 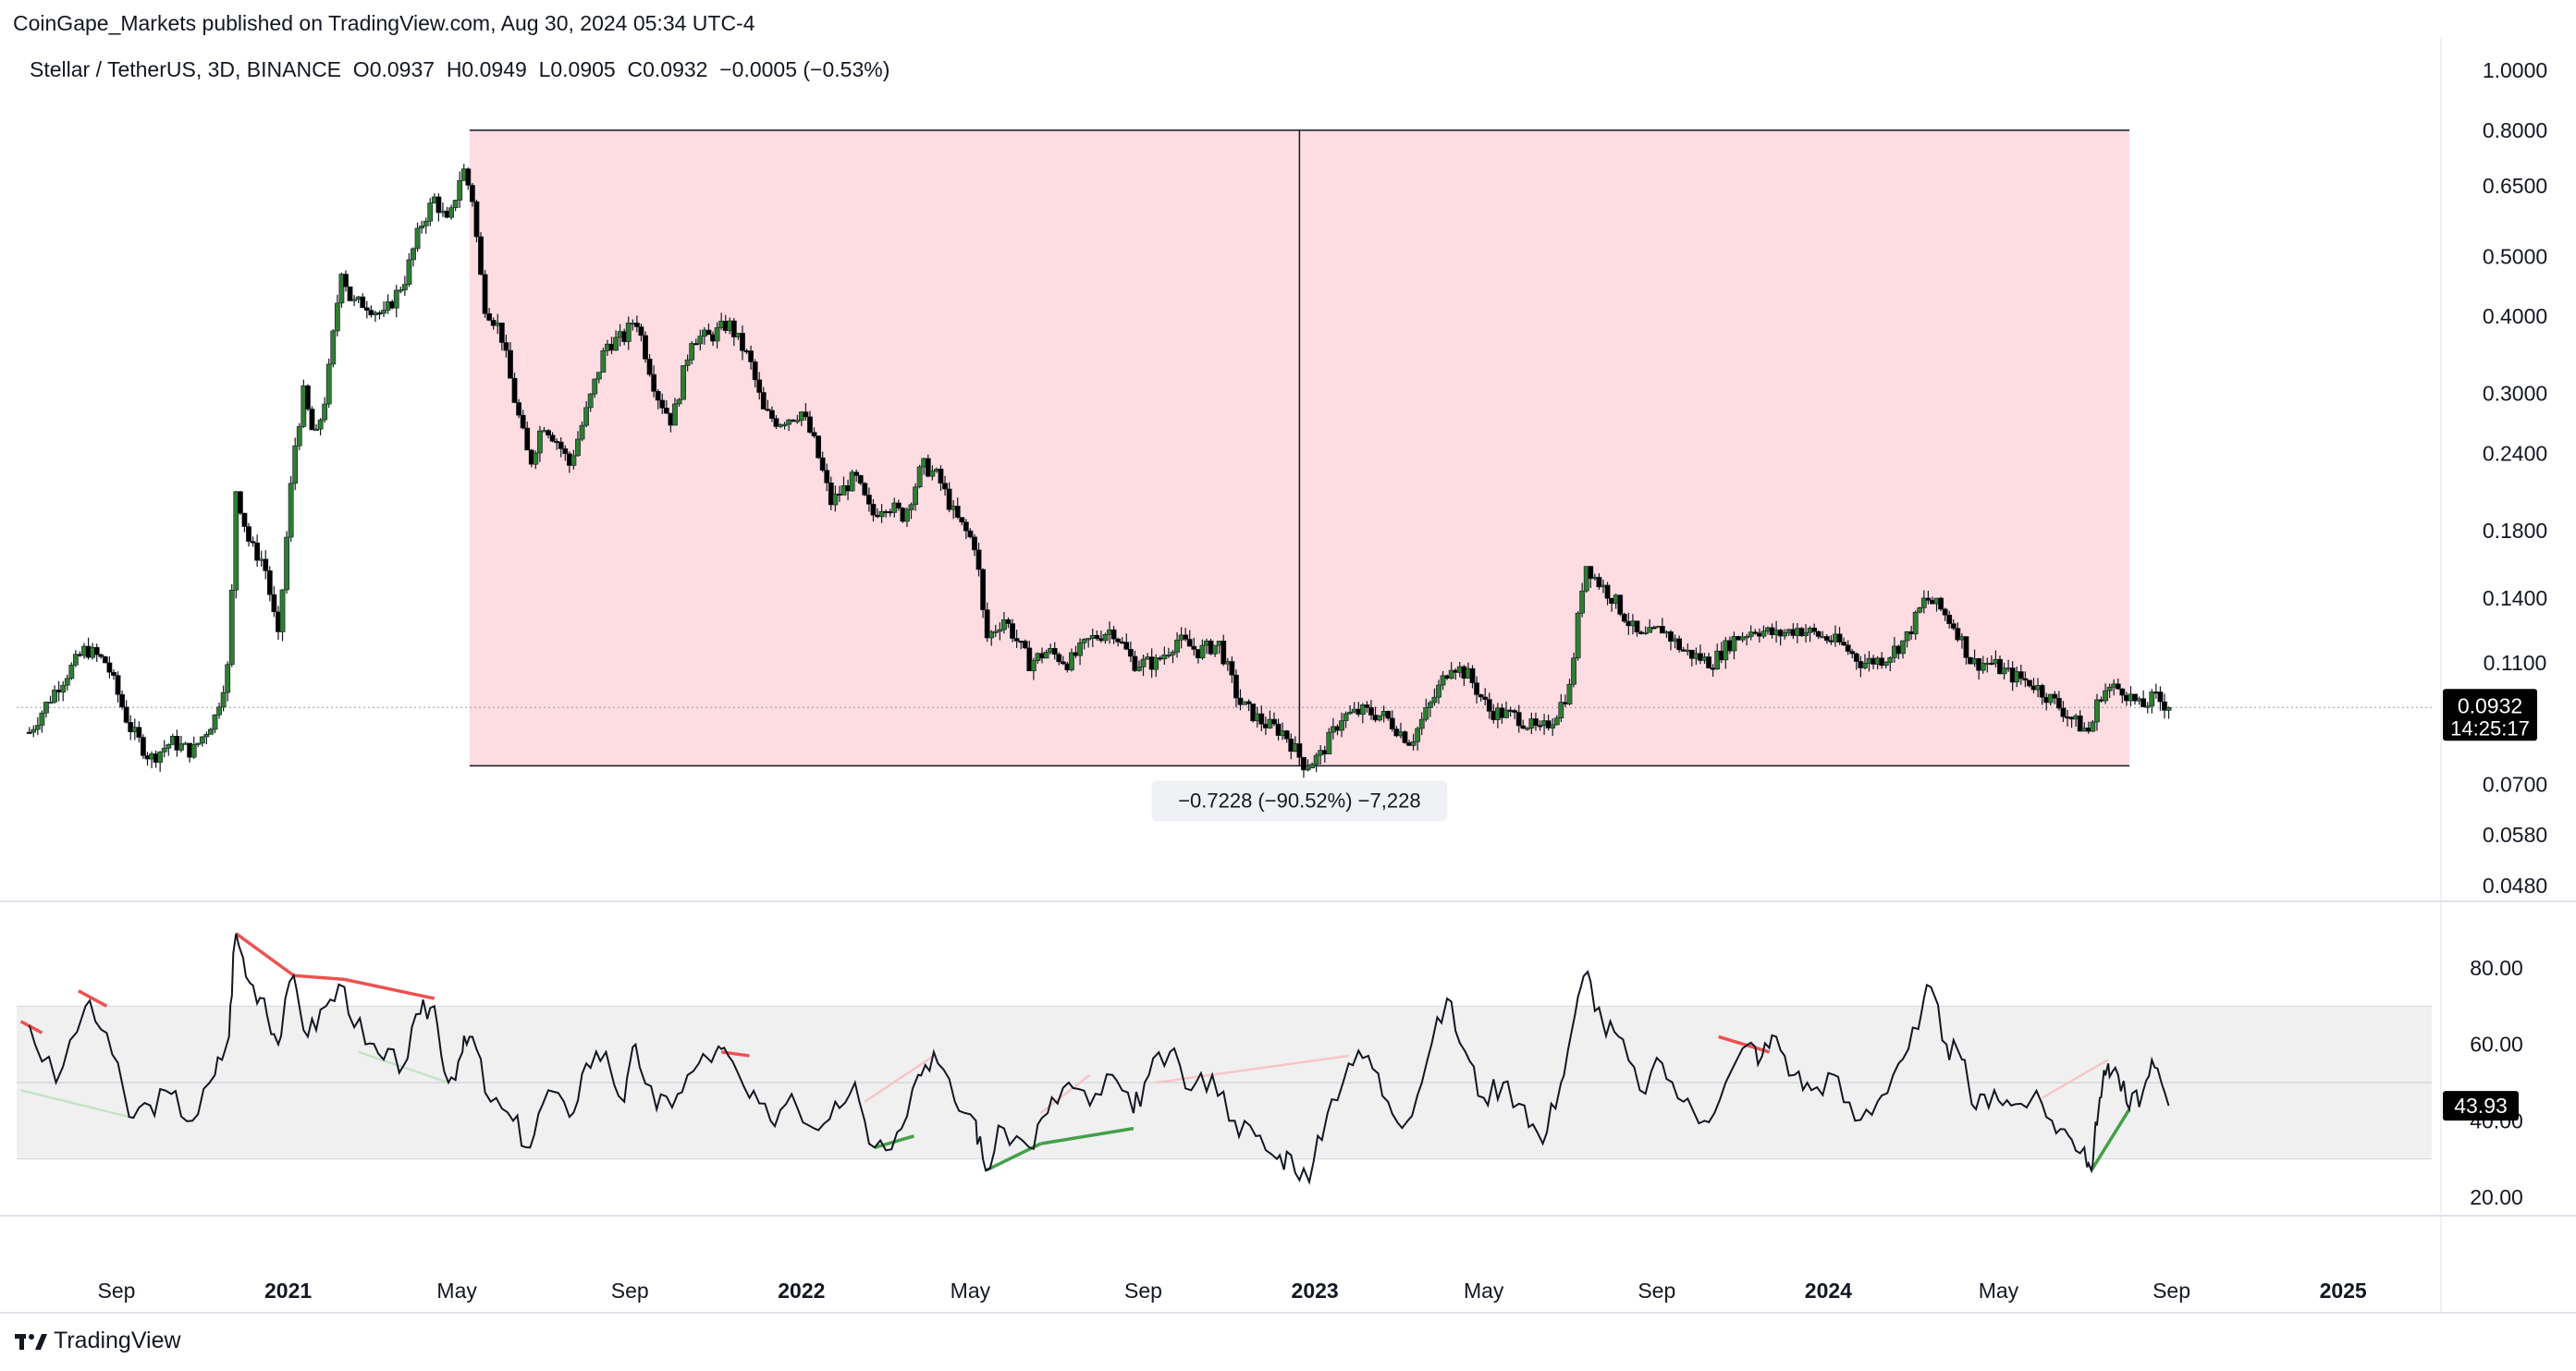 What do you see at coordinates (2515, 70) in the screenshot?
I see `price-axis-tick: 1.0000` at bounding box center [2515, 70].